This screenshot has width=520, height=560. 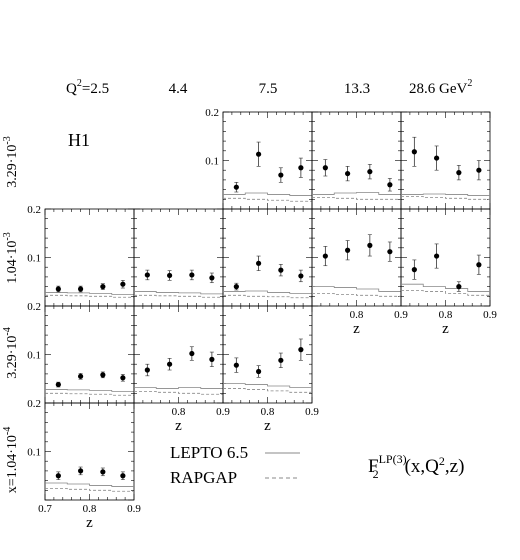 I want to click on panel-r0-c4, so click(x=445, y=160).